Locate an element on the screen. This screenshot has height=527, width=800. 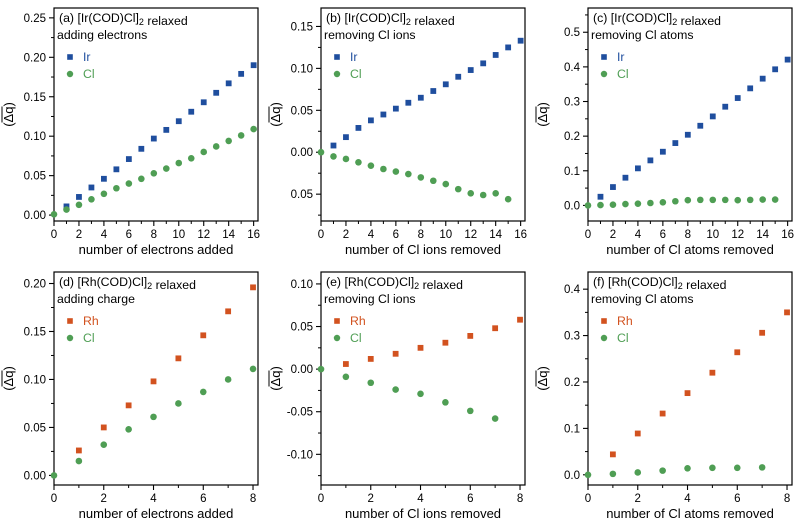
panel-subtitle: removing Cl ions is located at coordinates (370, 35).